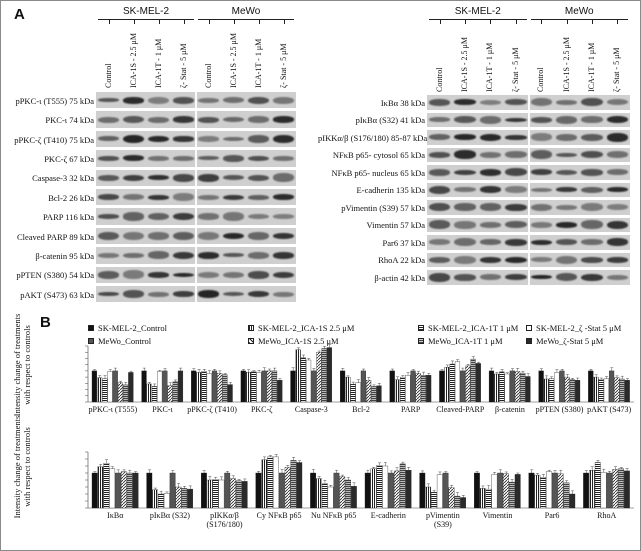 The height and width of the screenshot is (551, 641). Describe the element at coordinates (293, 341) in the screenshot. I see `legend-item: MeWo_ICA-1S 2.5 μM` at that location.